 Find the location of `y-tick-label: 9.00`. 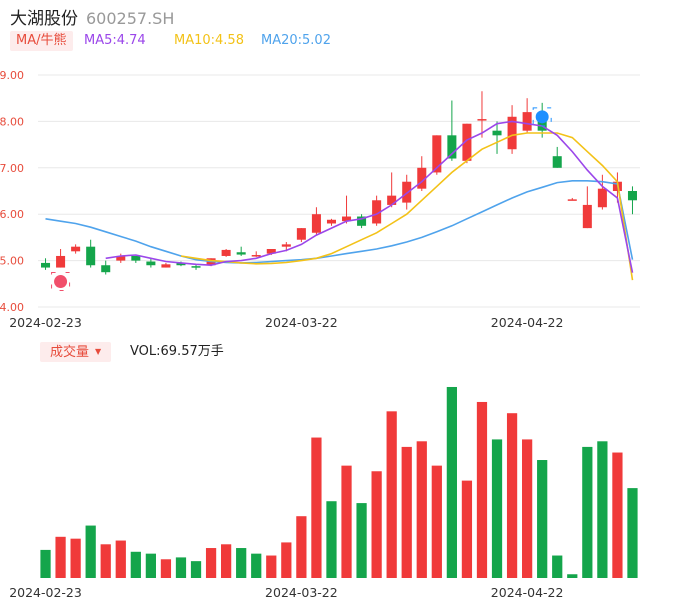

y-tick-label: 9.00 is located at coordinates (12, 75).